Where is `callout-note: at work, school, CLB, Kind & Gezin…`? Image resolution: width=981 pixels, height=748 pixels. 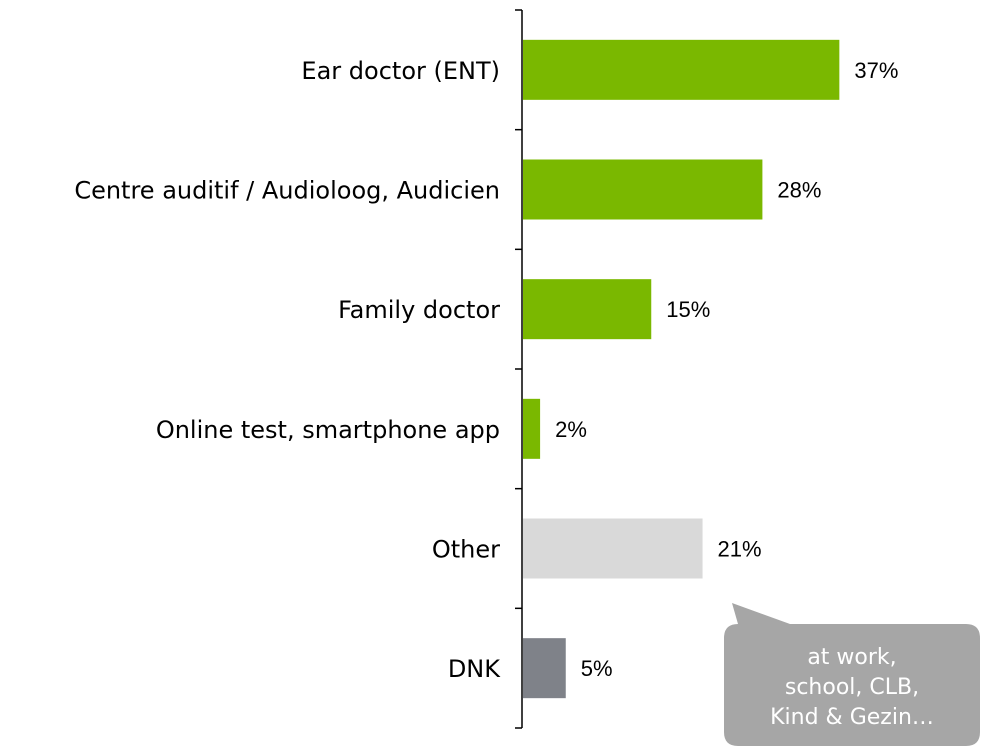
callout-note: at work, school, CLB, Kind & Gezin… is located at coordinates (852, 674).